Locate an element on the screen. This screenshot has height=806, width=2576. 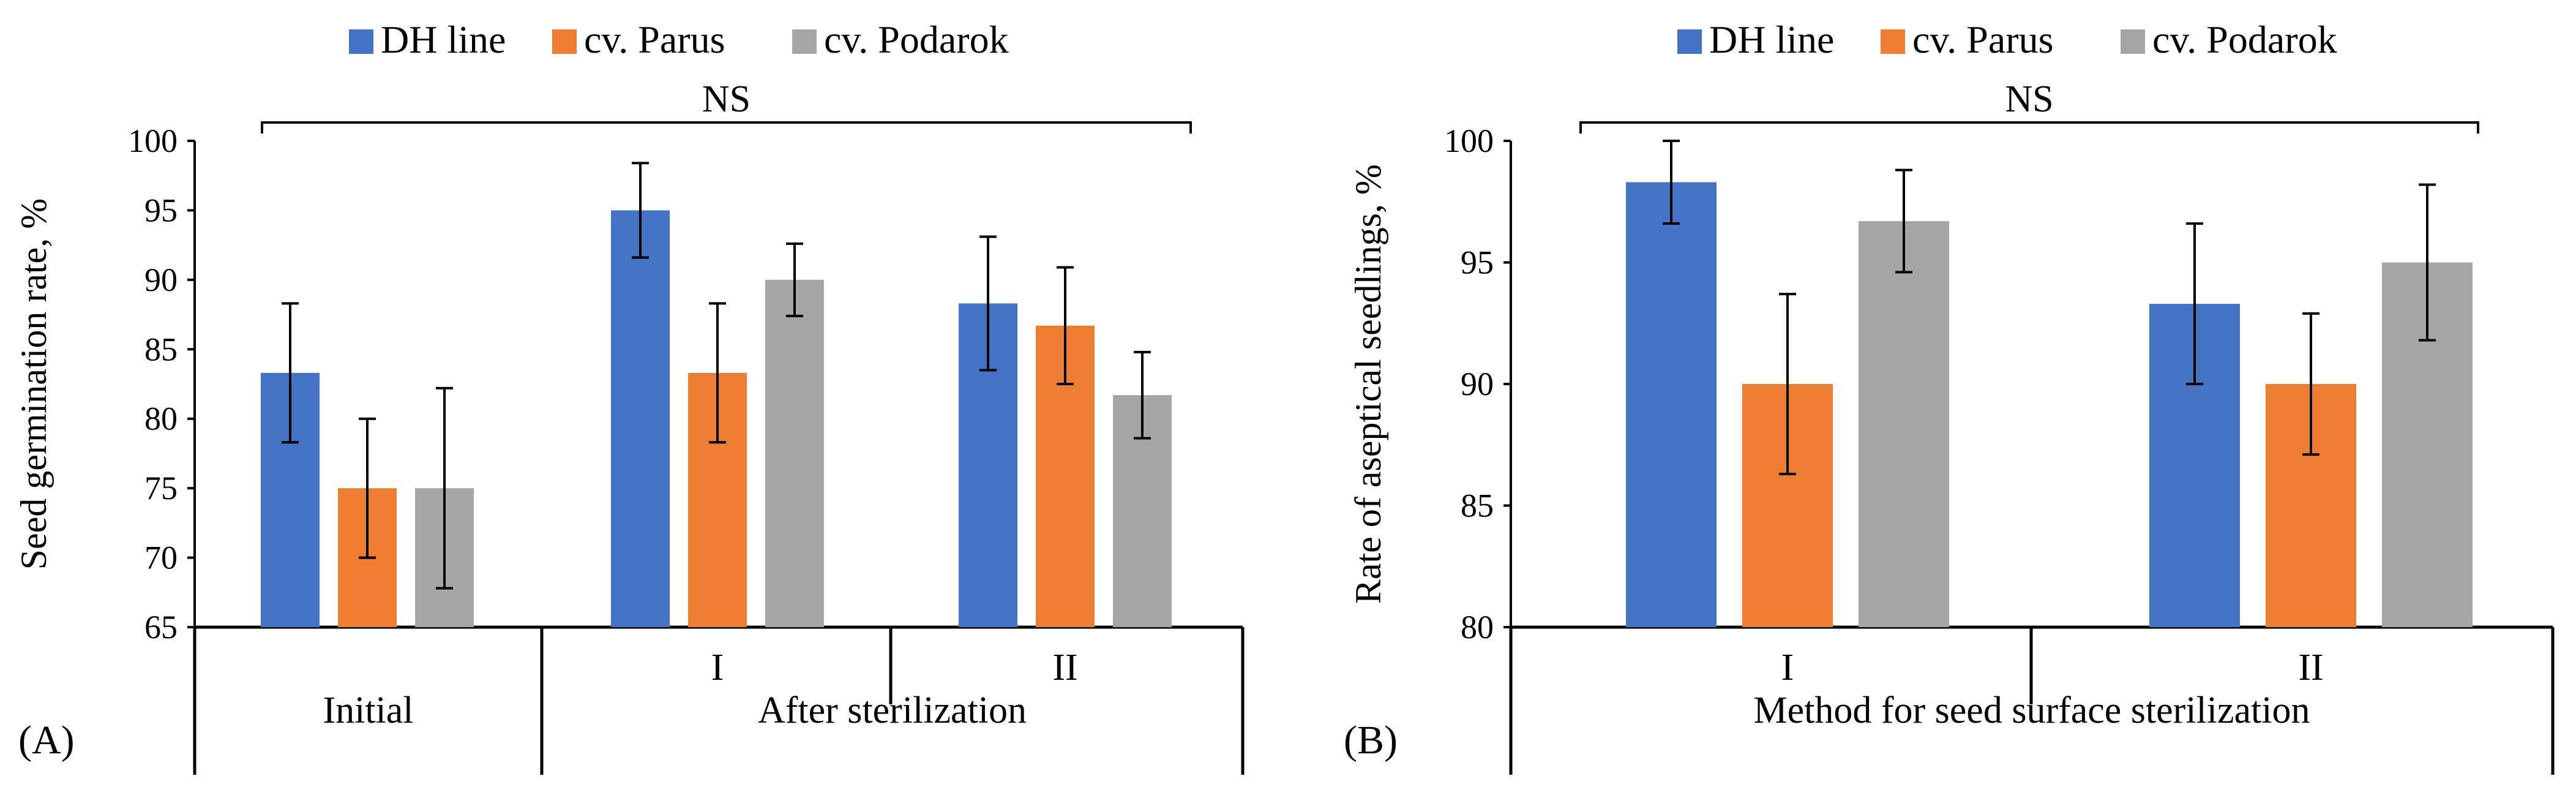
chart2-y-tick-label-3: 90 is located at coordinates (1478, 384).